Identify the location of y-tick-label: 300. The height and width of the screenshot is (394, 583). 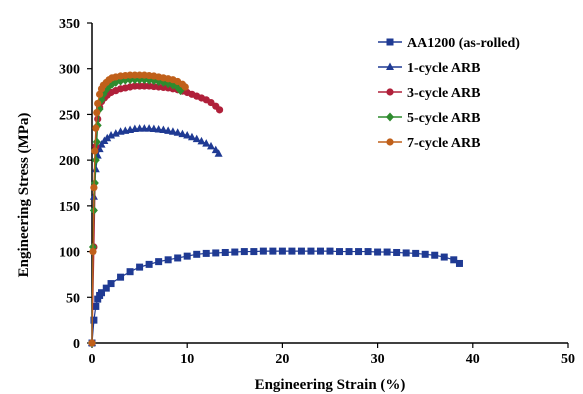
(69, 70).